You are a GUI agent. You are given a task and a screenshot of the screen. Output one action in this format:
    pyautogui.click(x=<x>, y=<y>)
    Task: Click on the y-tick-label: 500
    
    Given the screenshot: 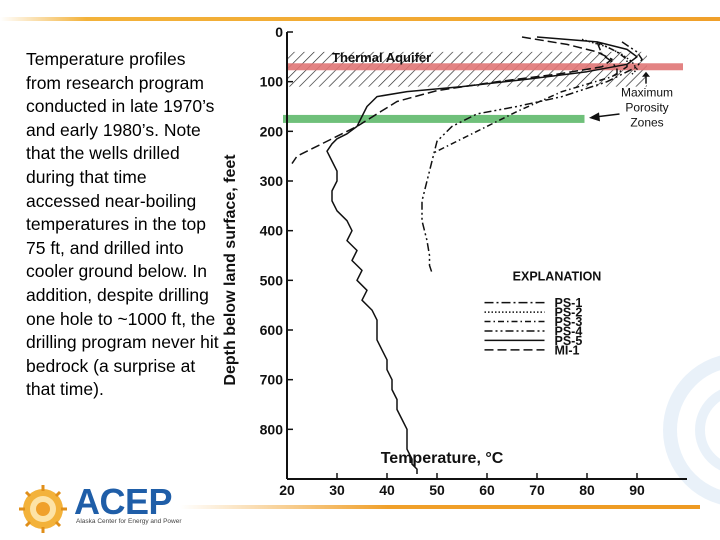 What is the action you would take?
    pyautogui.click(x=272, y=280)
    